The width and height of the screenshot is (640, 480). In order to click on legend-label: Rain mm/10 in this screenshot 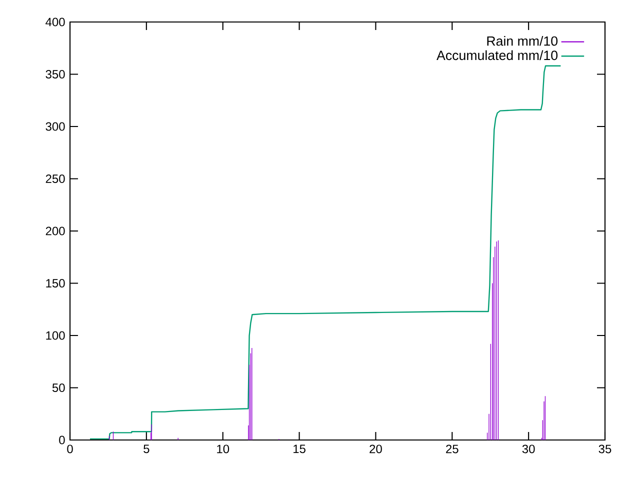, I will do `click(522, 41)`.